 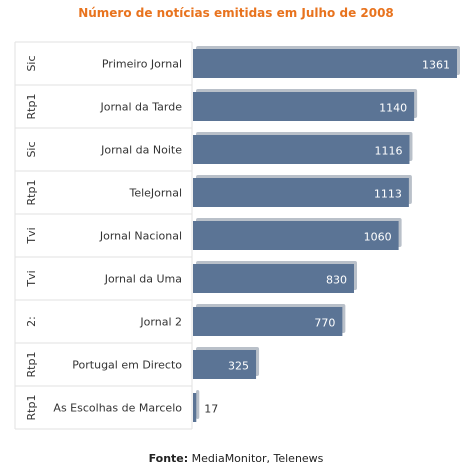 I want to click on value-label: 770, so click(x=324, y=323).